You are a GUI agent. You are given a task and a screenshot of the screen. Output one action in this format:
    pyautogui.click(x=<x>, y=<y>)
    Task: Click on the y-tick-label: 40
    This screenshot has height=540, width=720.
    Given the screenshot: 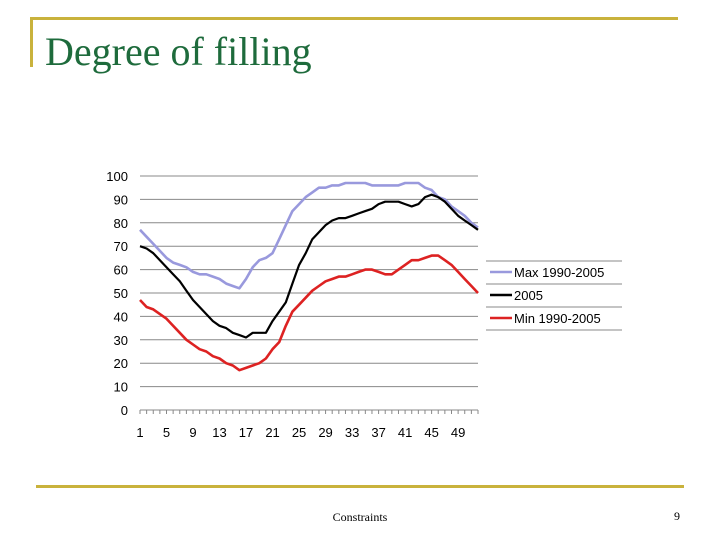 What is the action you would take?
    pyautogui.click(x=121, y=316)
    